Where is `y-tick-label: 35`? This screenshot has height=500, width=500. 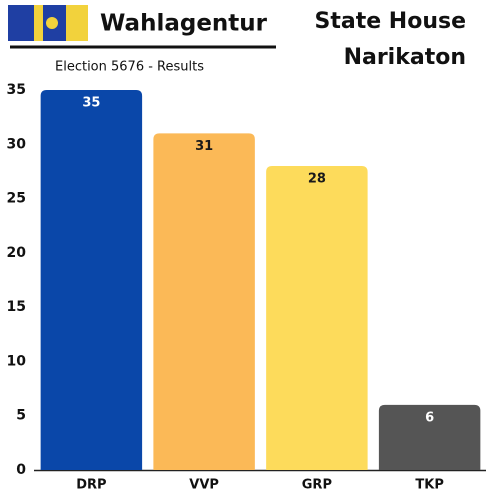 y-tick-label: 35 is located at coordinates (16, 90).